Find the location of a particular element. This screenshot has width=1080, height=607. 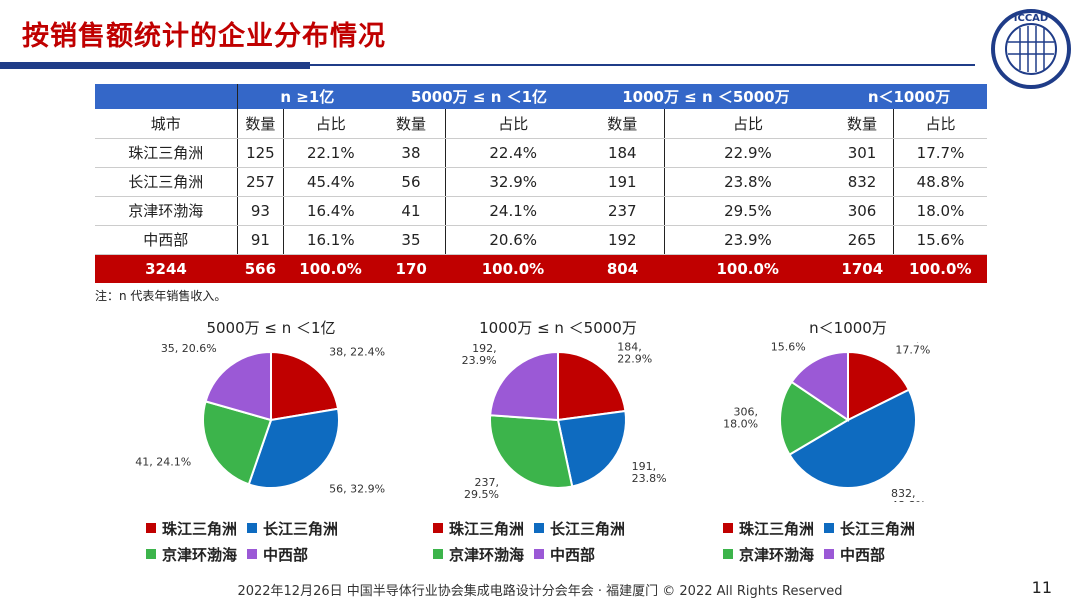

iccad-logo: ICCAD is located at coordinates (1031, 49).